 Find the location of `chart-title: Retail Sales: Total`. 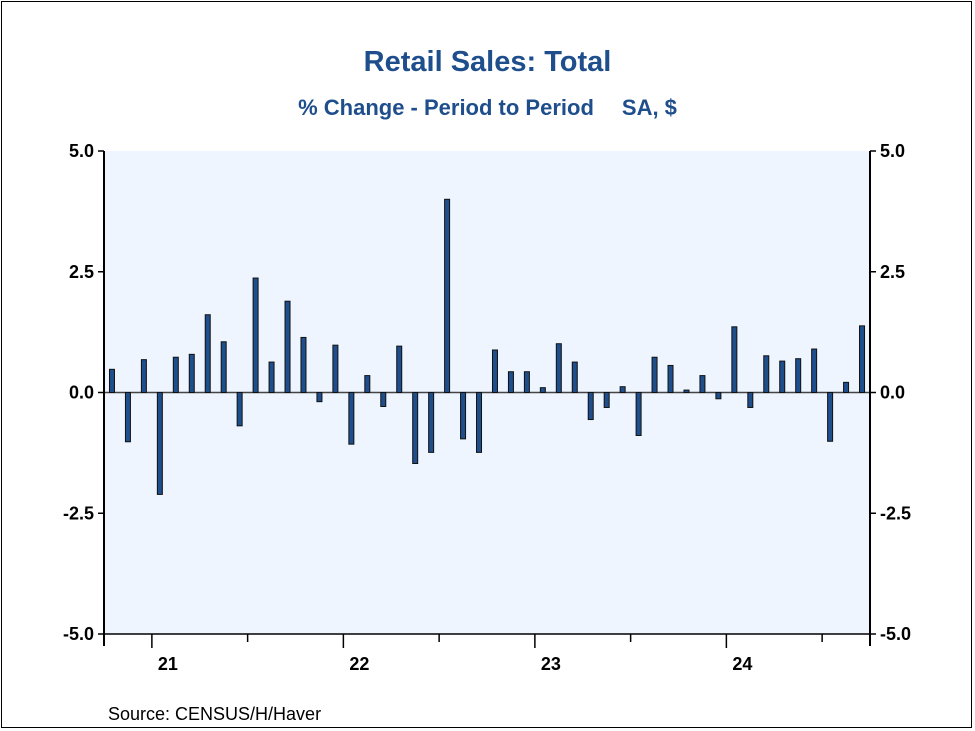

chart-title: Retail Sales: Total is located at coordinates (487, 62).